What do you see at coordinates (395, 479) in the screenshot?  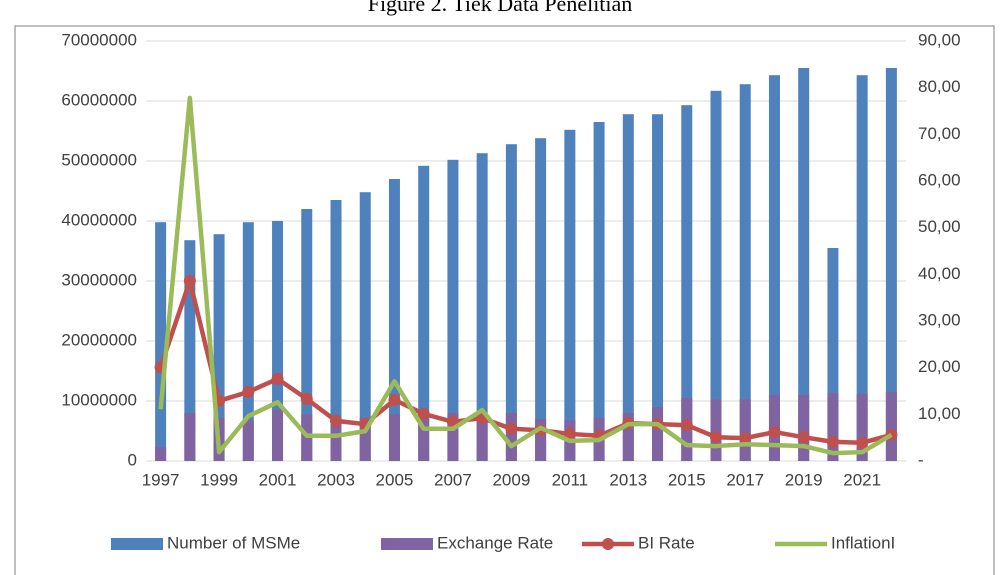 I see `x-tick-label: 2005` at bounding box center [395, 479].